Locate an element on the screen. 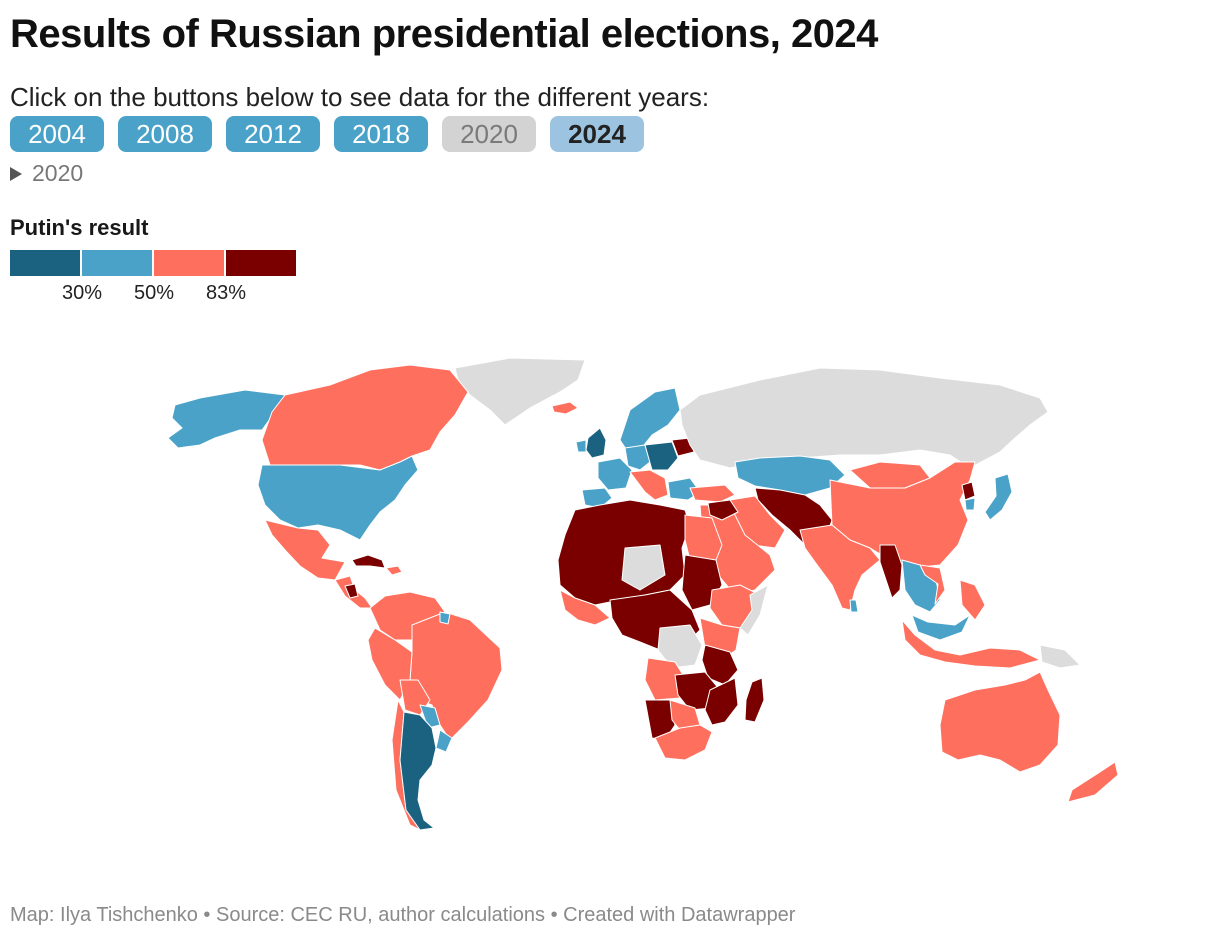  region-poland-czech is located at coordinates (661, 456).